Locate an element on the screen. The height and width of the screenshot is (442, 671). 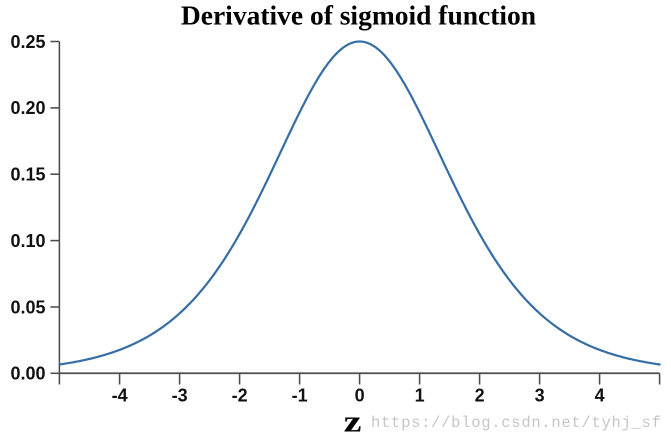
svg-text: -3 is located at coordinates (180, 396).